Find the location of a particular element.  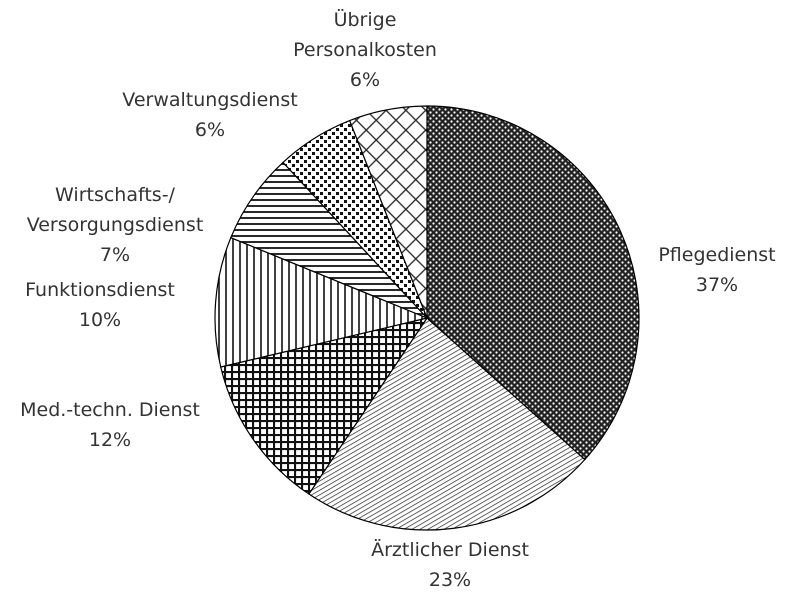

value-label: 7% is located at coordinates (115, 255).